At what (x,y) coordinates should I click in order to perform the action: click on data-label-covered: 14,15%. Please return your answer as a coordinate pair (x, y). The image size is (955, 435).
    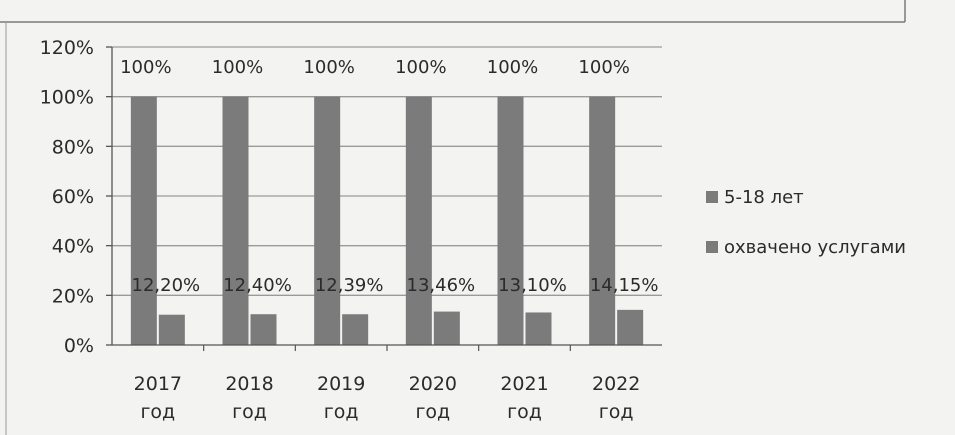
    Looking at the image, I should click on (624, 285).